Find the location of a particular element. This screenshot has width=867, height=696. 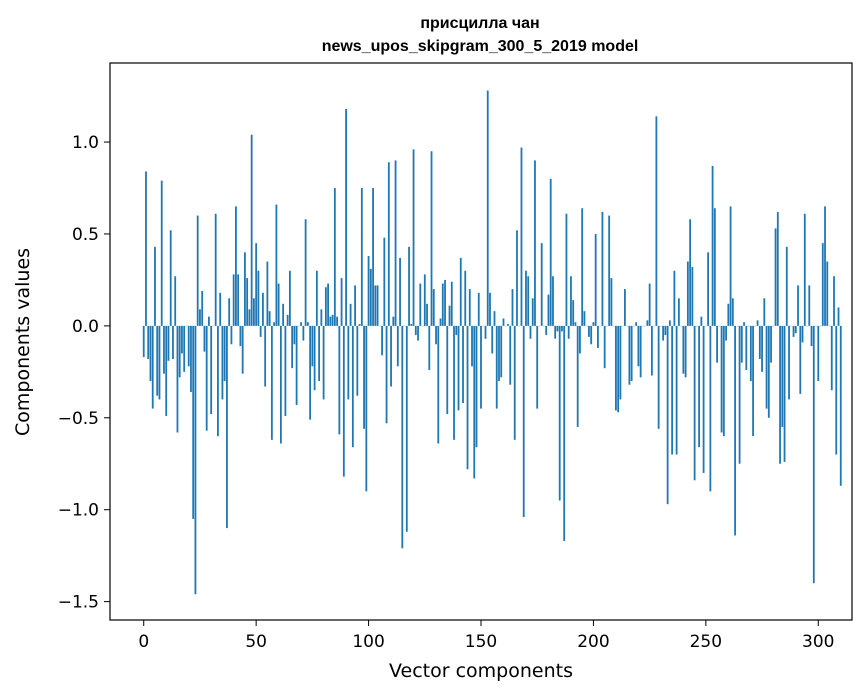

y-axis-label: Components values is located at coordinates (23, 342).